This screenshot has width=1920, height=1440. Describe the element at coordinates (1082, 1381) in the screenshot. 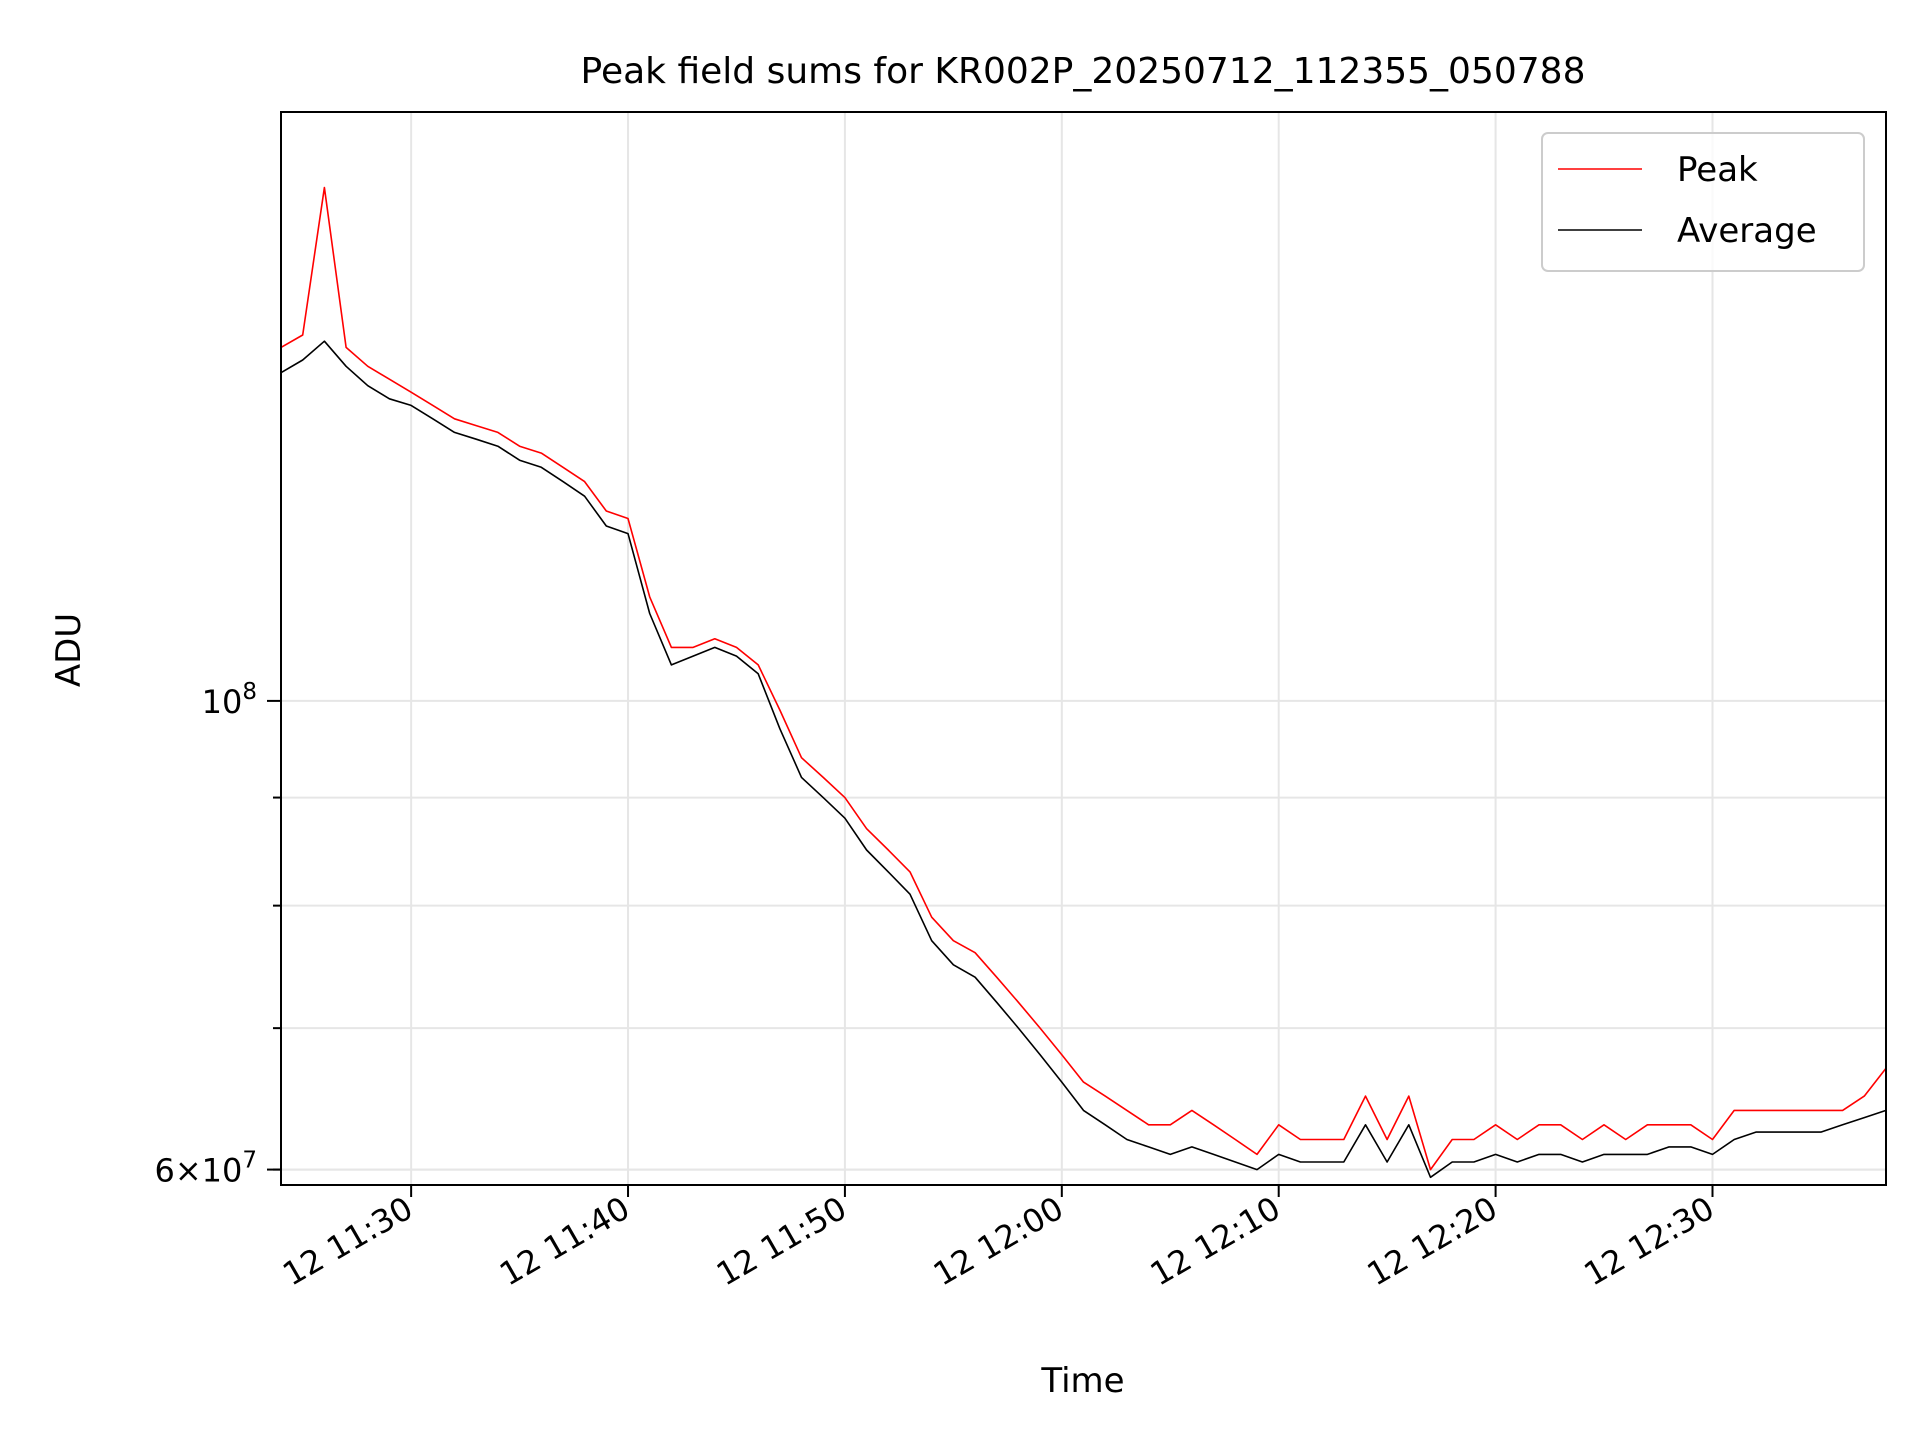

I see `x-axis-label: Time` at that location.